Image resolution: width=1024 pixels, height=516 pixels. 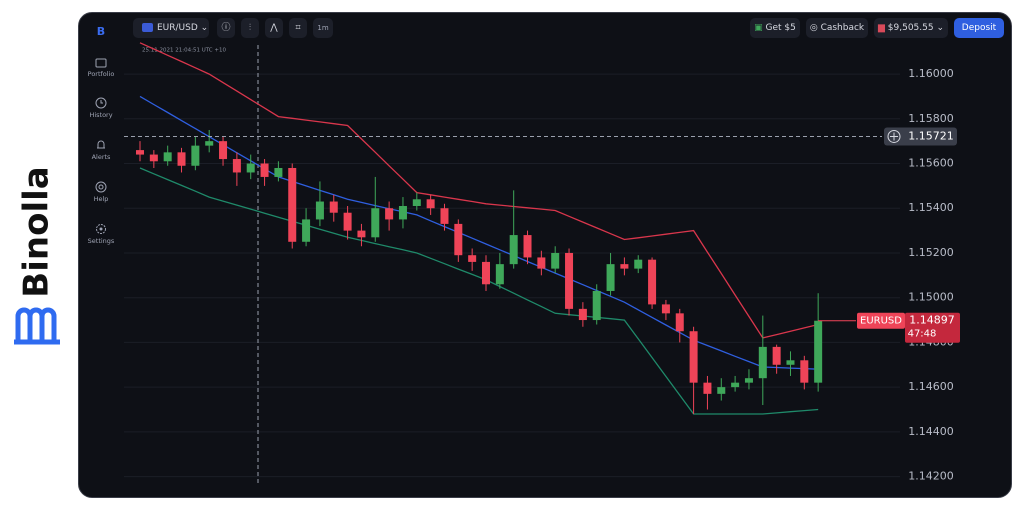 What do you see at coordinates (101, 150) in the screenshot?
I see `nav-alerts: Alerts` at bounding box center [101, 150].